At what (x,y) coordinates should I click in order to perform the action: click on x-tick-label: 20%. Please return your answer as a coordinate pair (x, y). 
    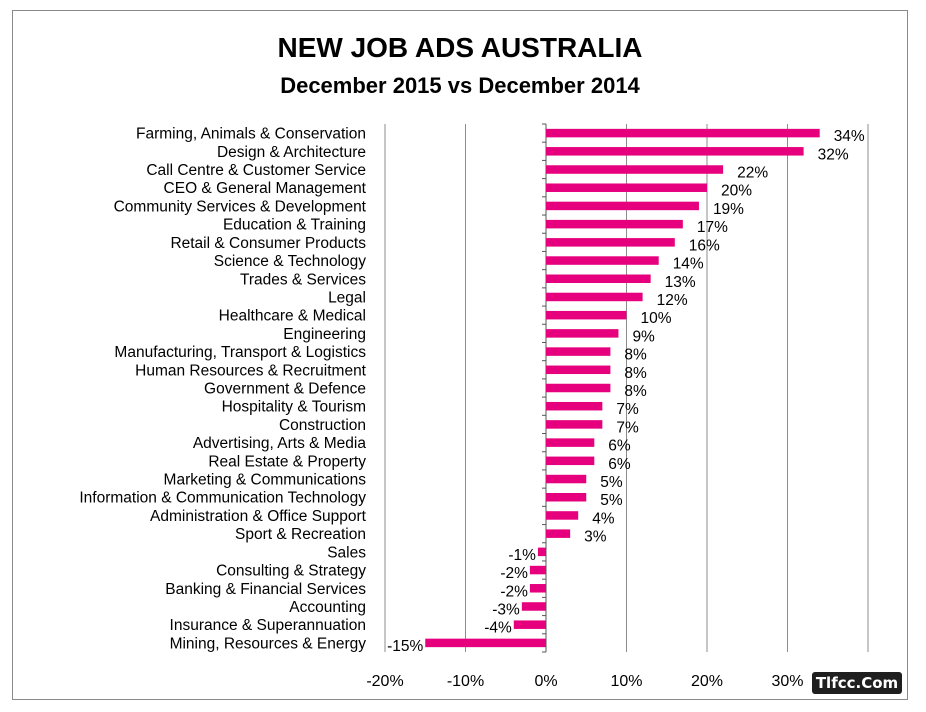
    Looking at the image, I should click on (707, 681).